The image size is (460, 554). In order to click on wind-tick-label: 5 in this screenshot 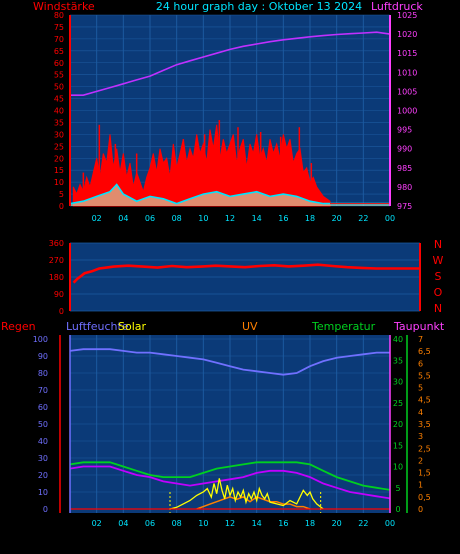, I will do `click(61, 194)`.